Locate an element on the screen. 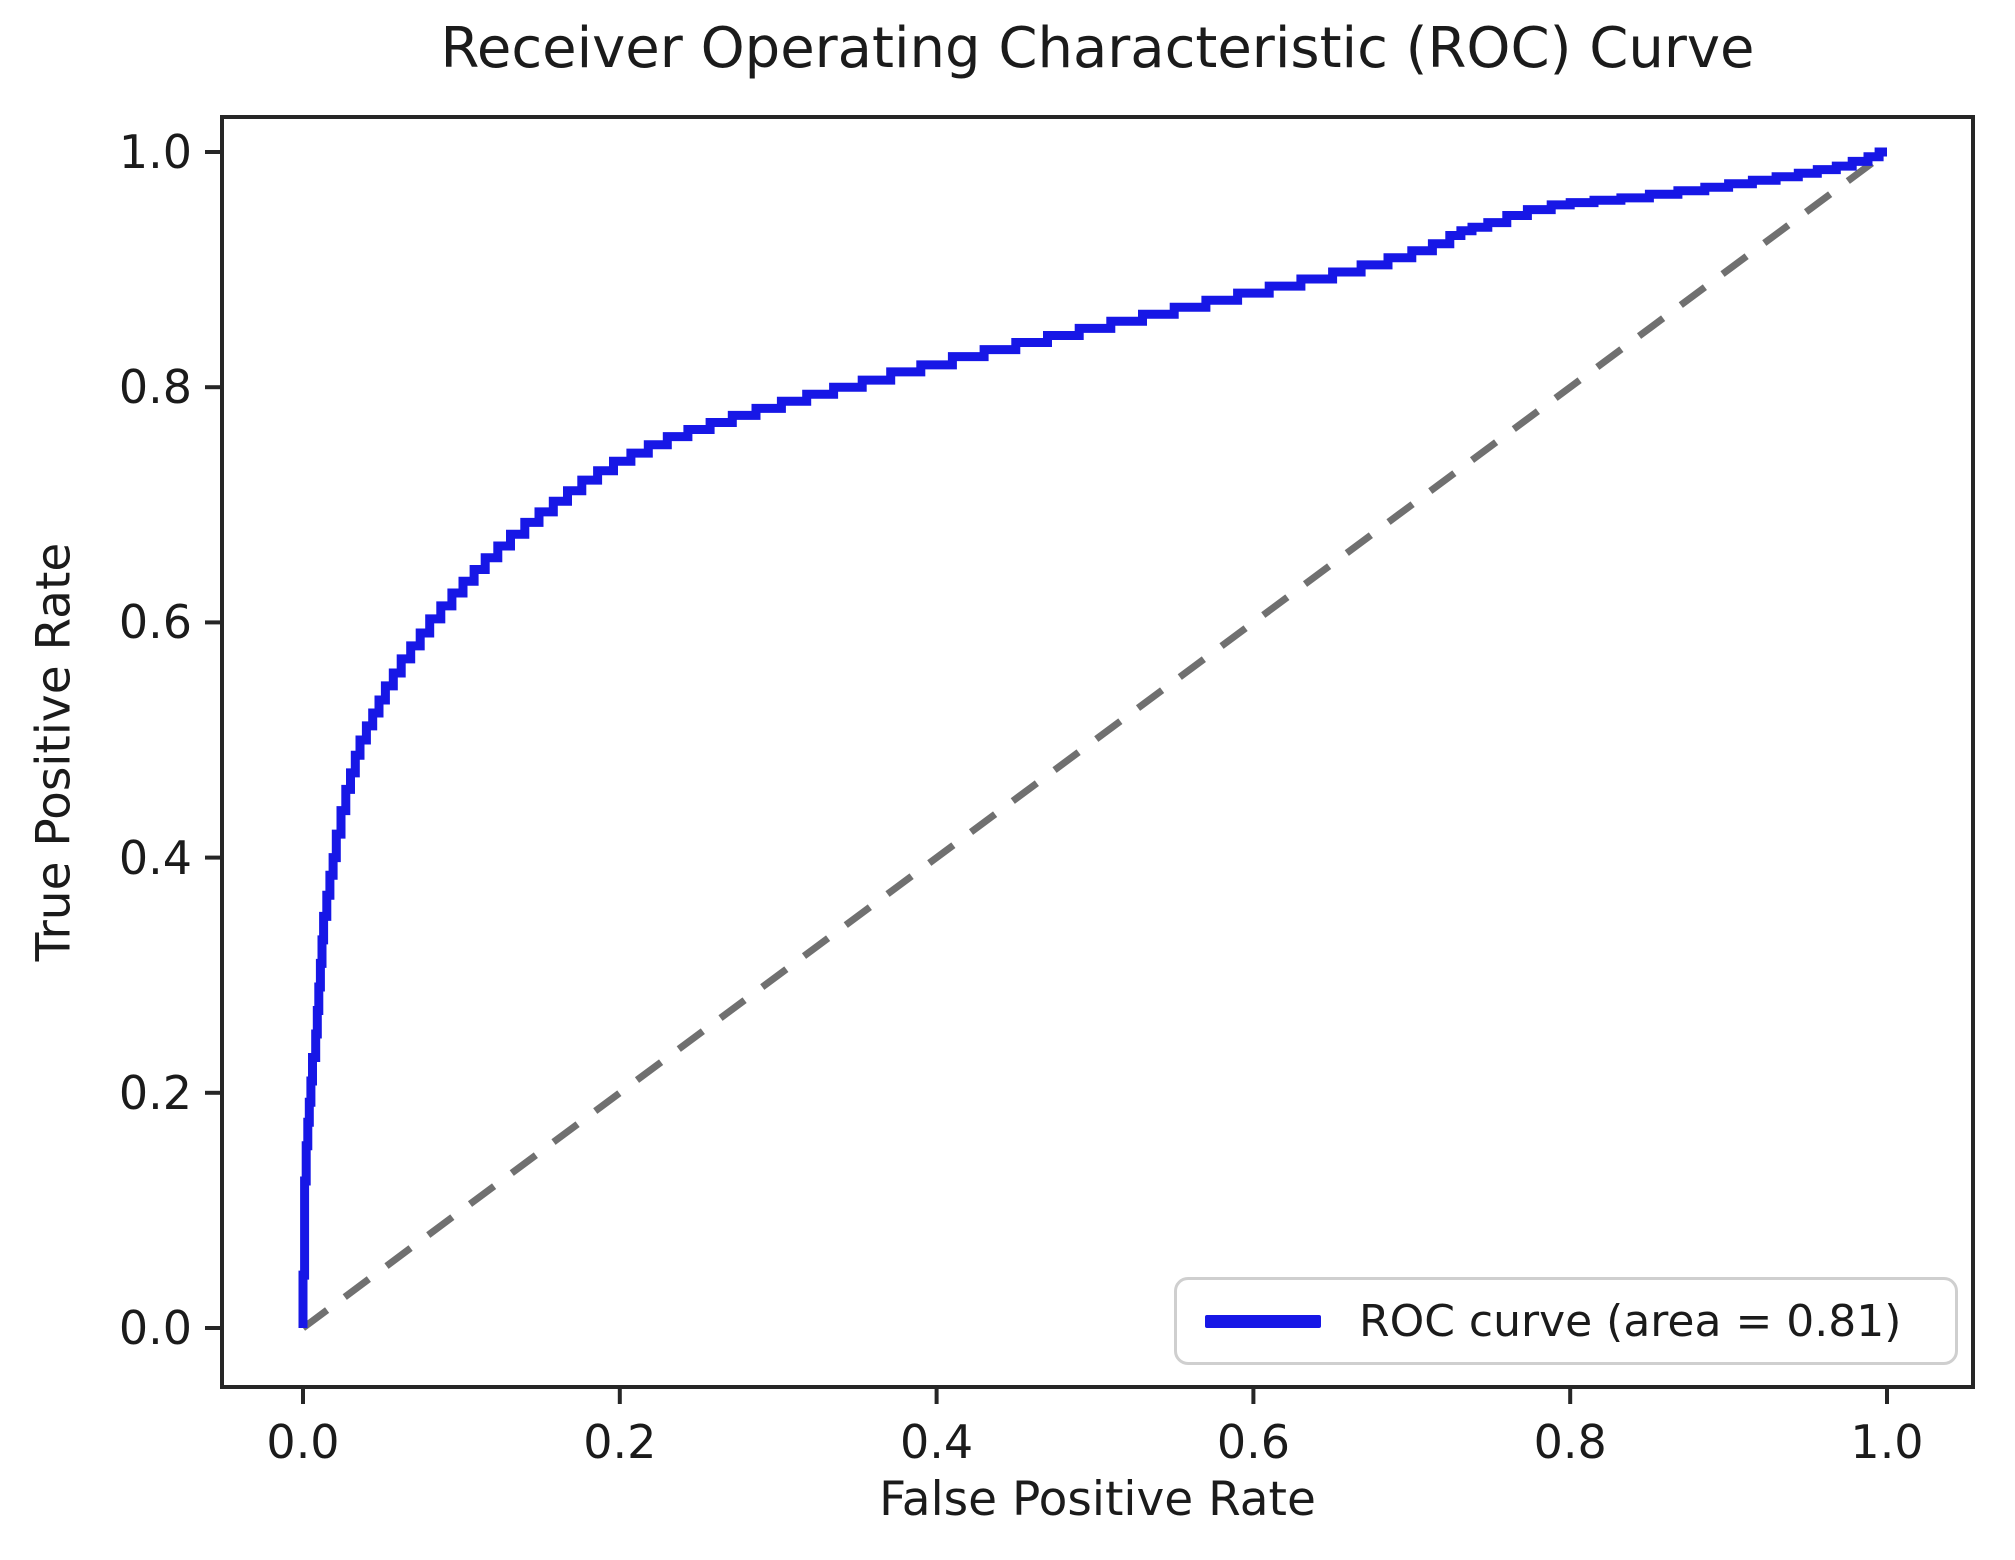  x-tick-label: 0.2 is located at coordinates (620, 1442).